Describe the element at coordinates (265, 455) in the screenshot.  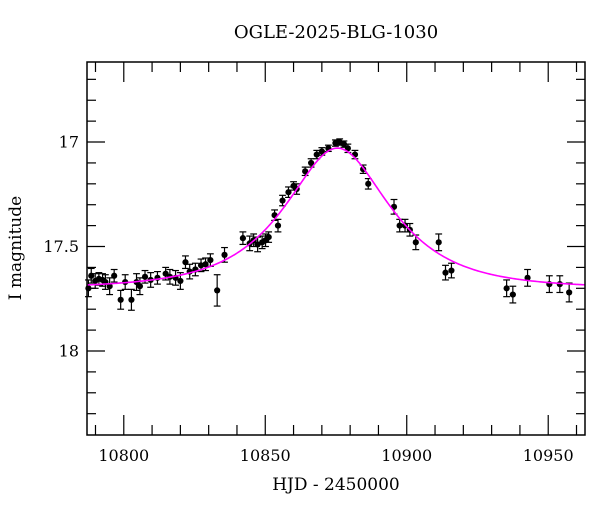
I see `x-tick-label: 10850` at that location.